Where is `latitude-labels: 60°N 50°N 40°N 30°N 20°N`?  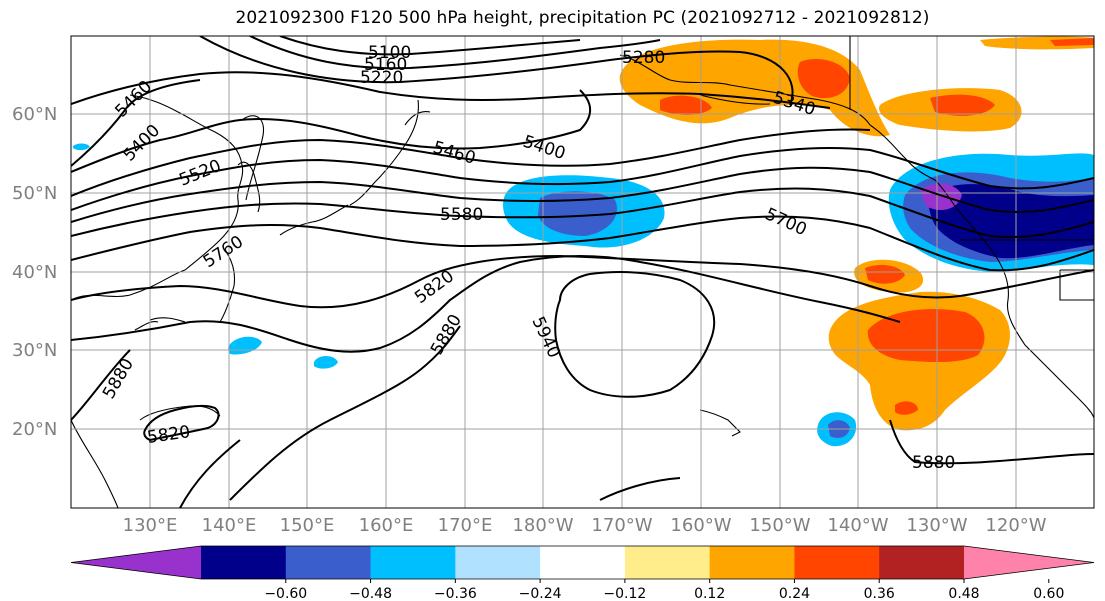
latitude-labels: 60°N 50°N 40°N 30°N 20°N is located at coordinates (34, 272).